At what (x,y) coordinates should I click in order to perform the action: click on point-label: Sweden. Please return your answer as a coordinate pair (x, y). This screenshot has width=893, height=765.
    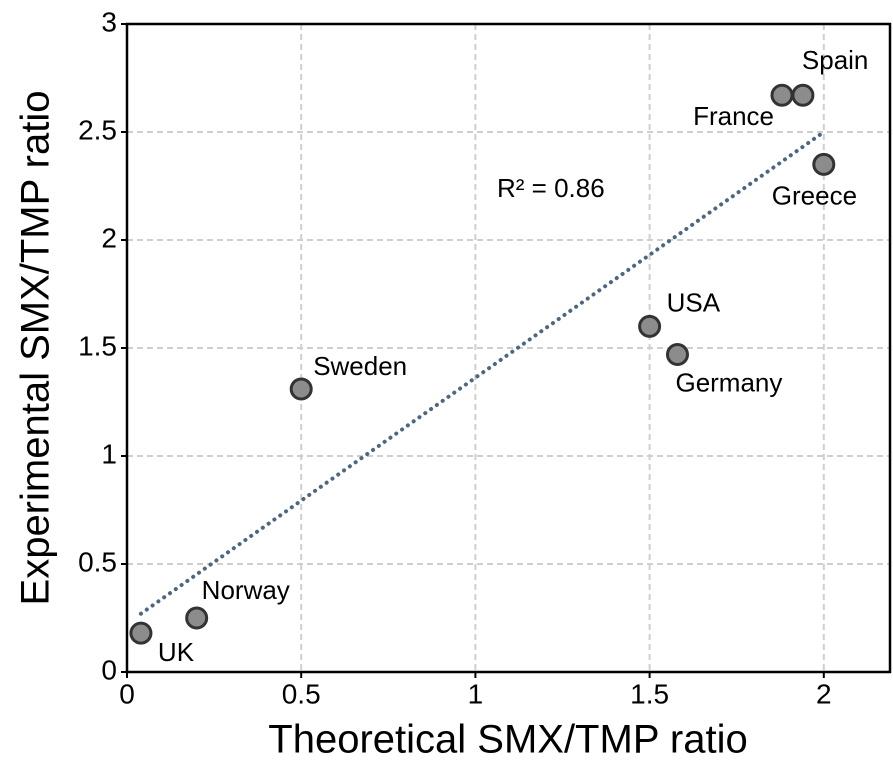
    Looking at the image, I should click on (360, 366).